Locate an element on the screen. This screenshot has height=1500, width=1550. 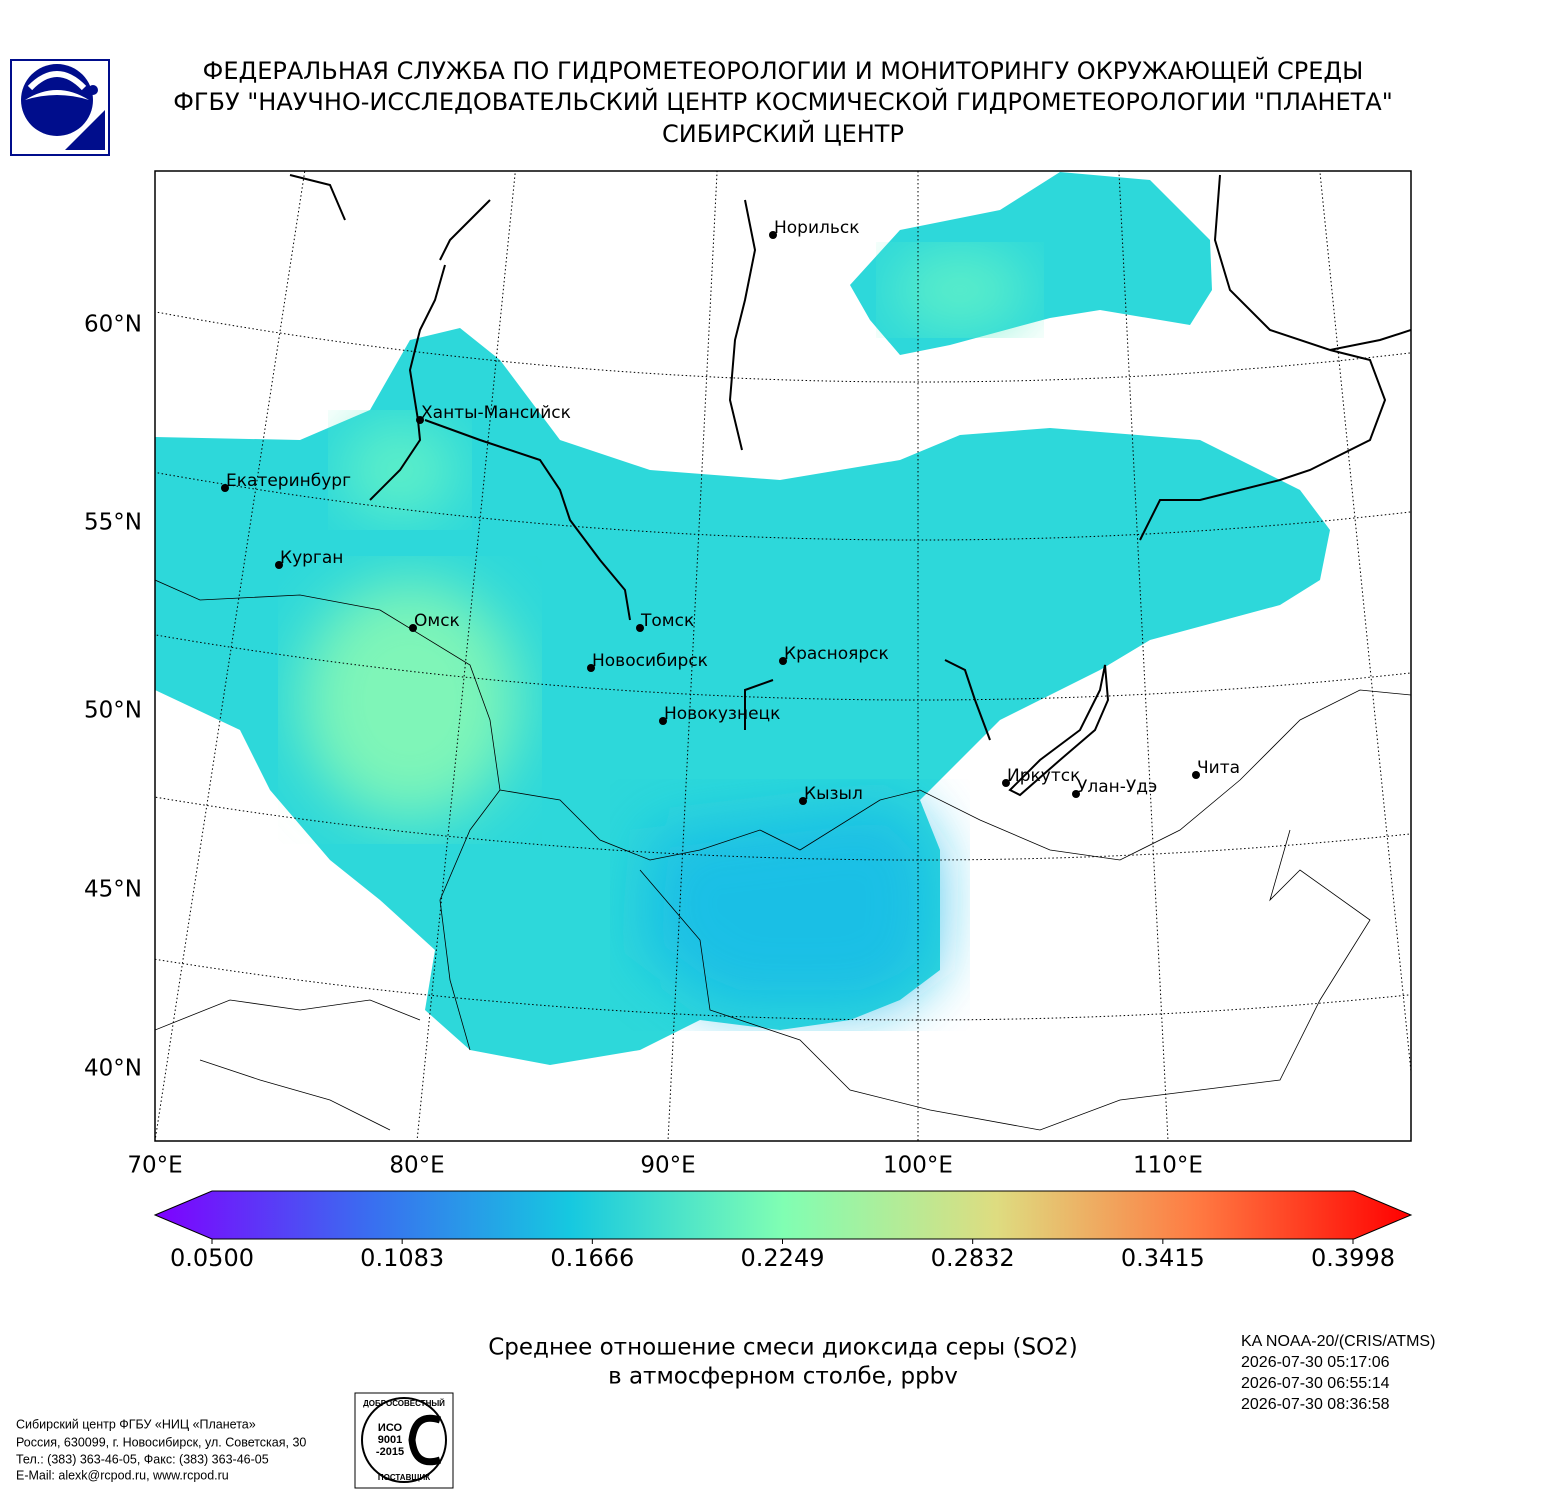
colorbar-bar is located at coordinates (783, 1215).